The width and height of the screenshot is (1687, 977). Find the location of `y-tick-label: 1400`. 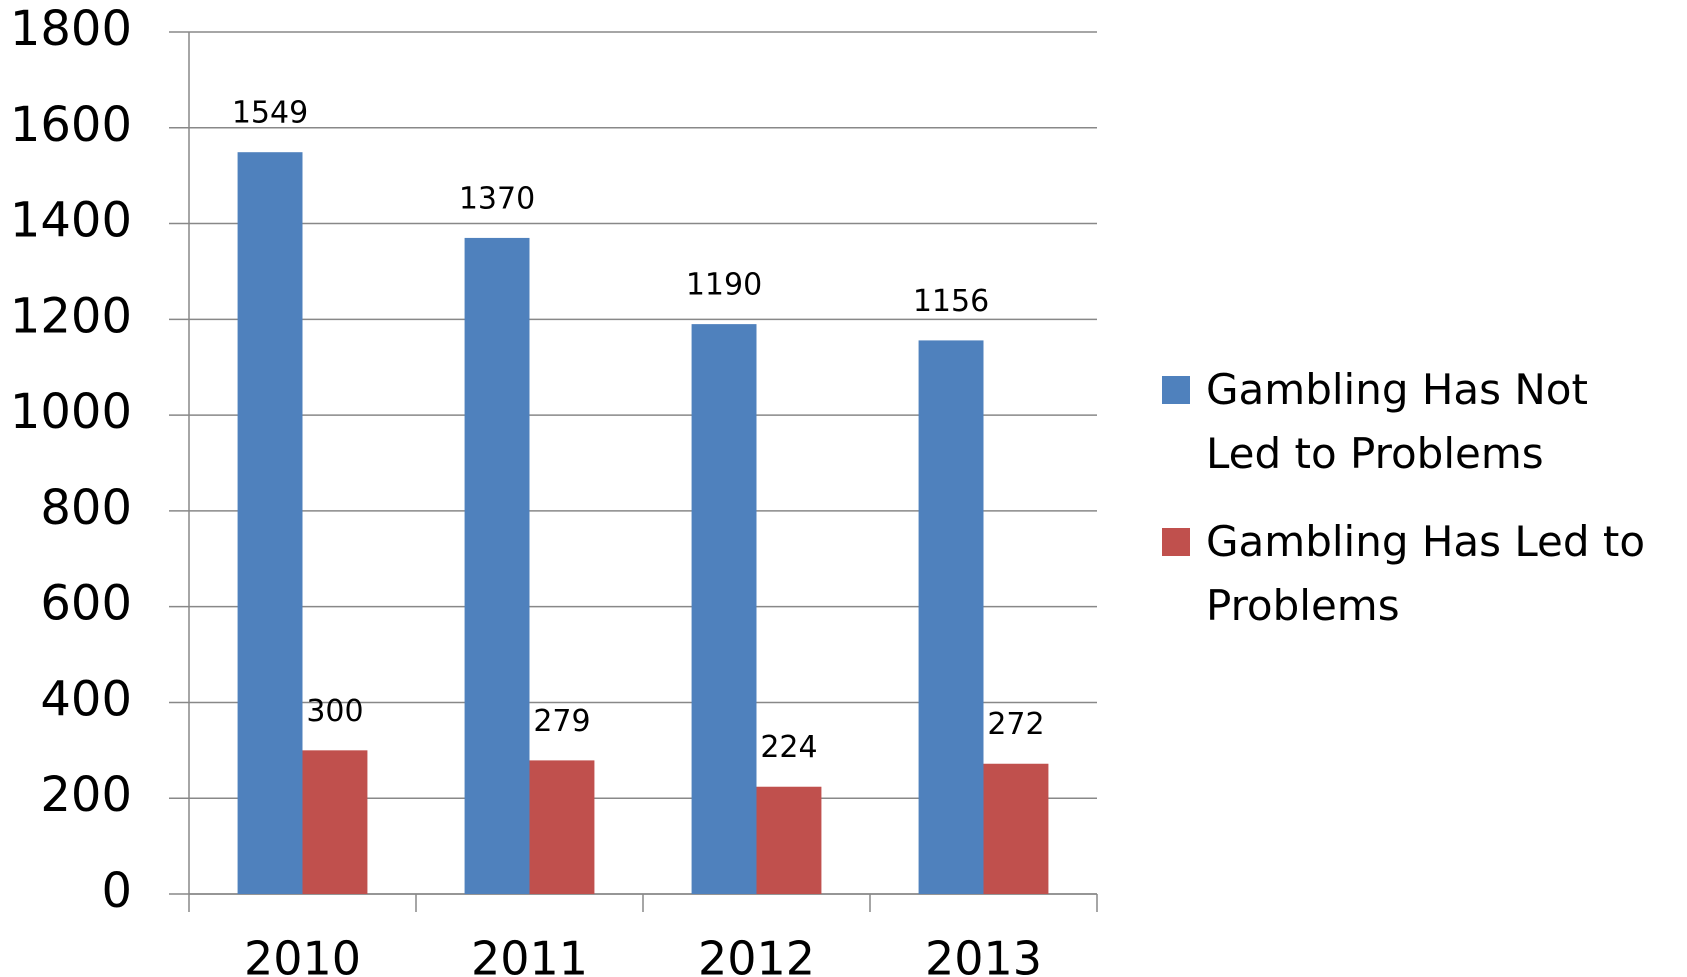

y-tick-label: 1400 is located at coordinates (71, 221).